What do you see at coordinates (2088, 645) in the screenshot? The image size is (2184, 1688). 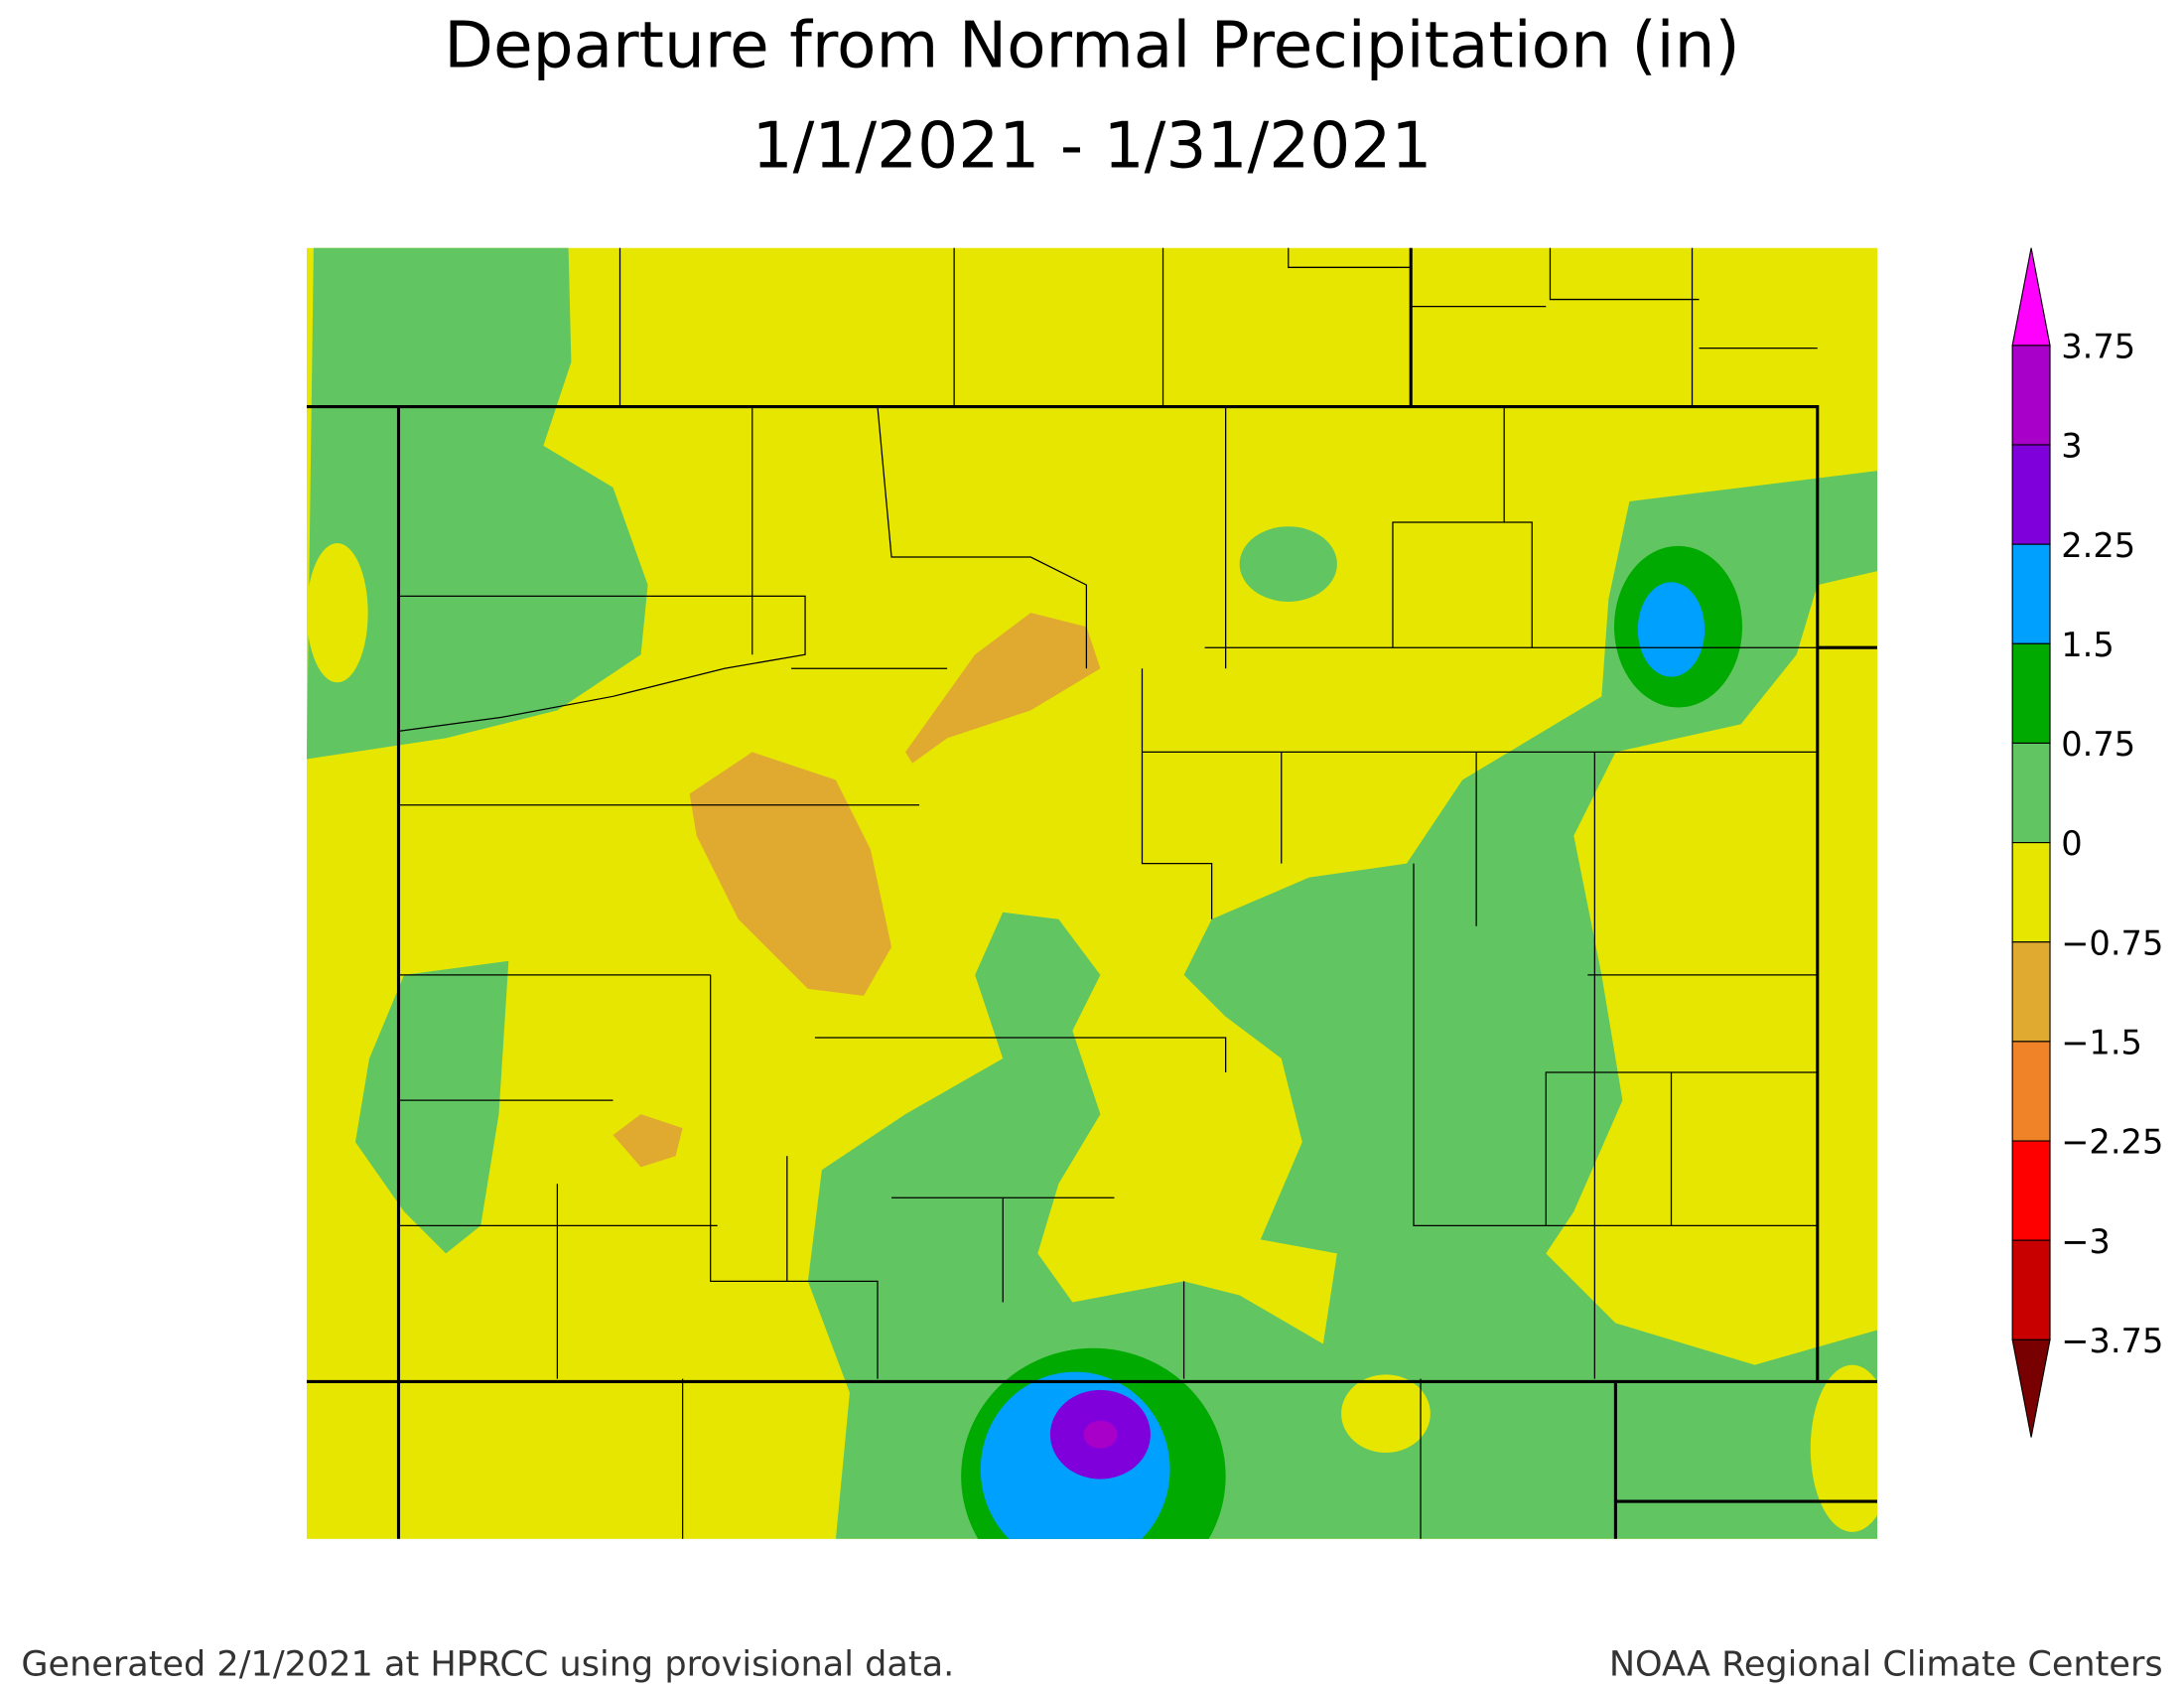 I see `legend-label: 1.5` at bounding box center [2088, 645].